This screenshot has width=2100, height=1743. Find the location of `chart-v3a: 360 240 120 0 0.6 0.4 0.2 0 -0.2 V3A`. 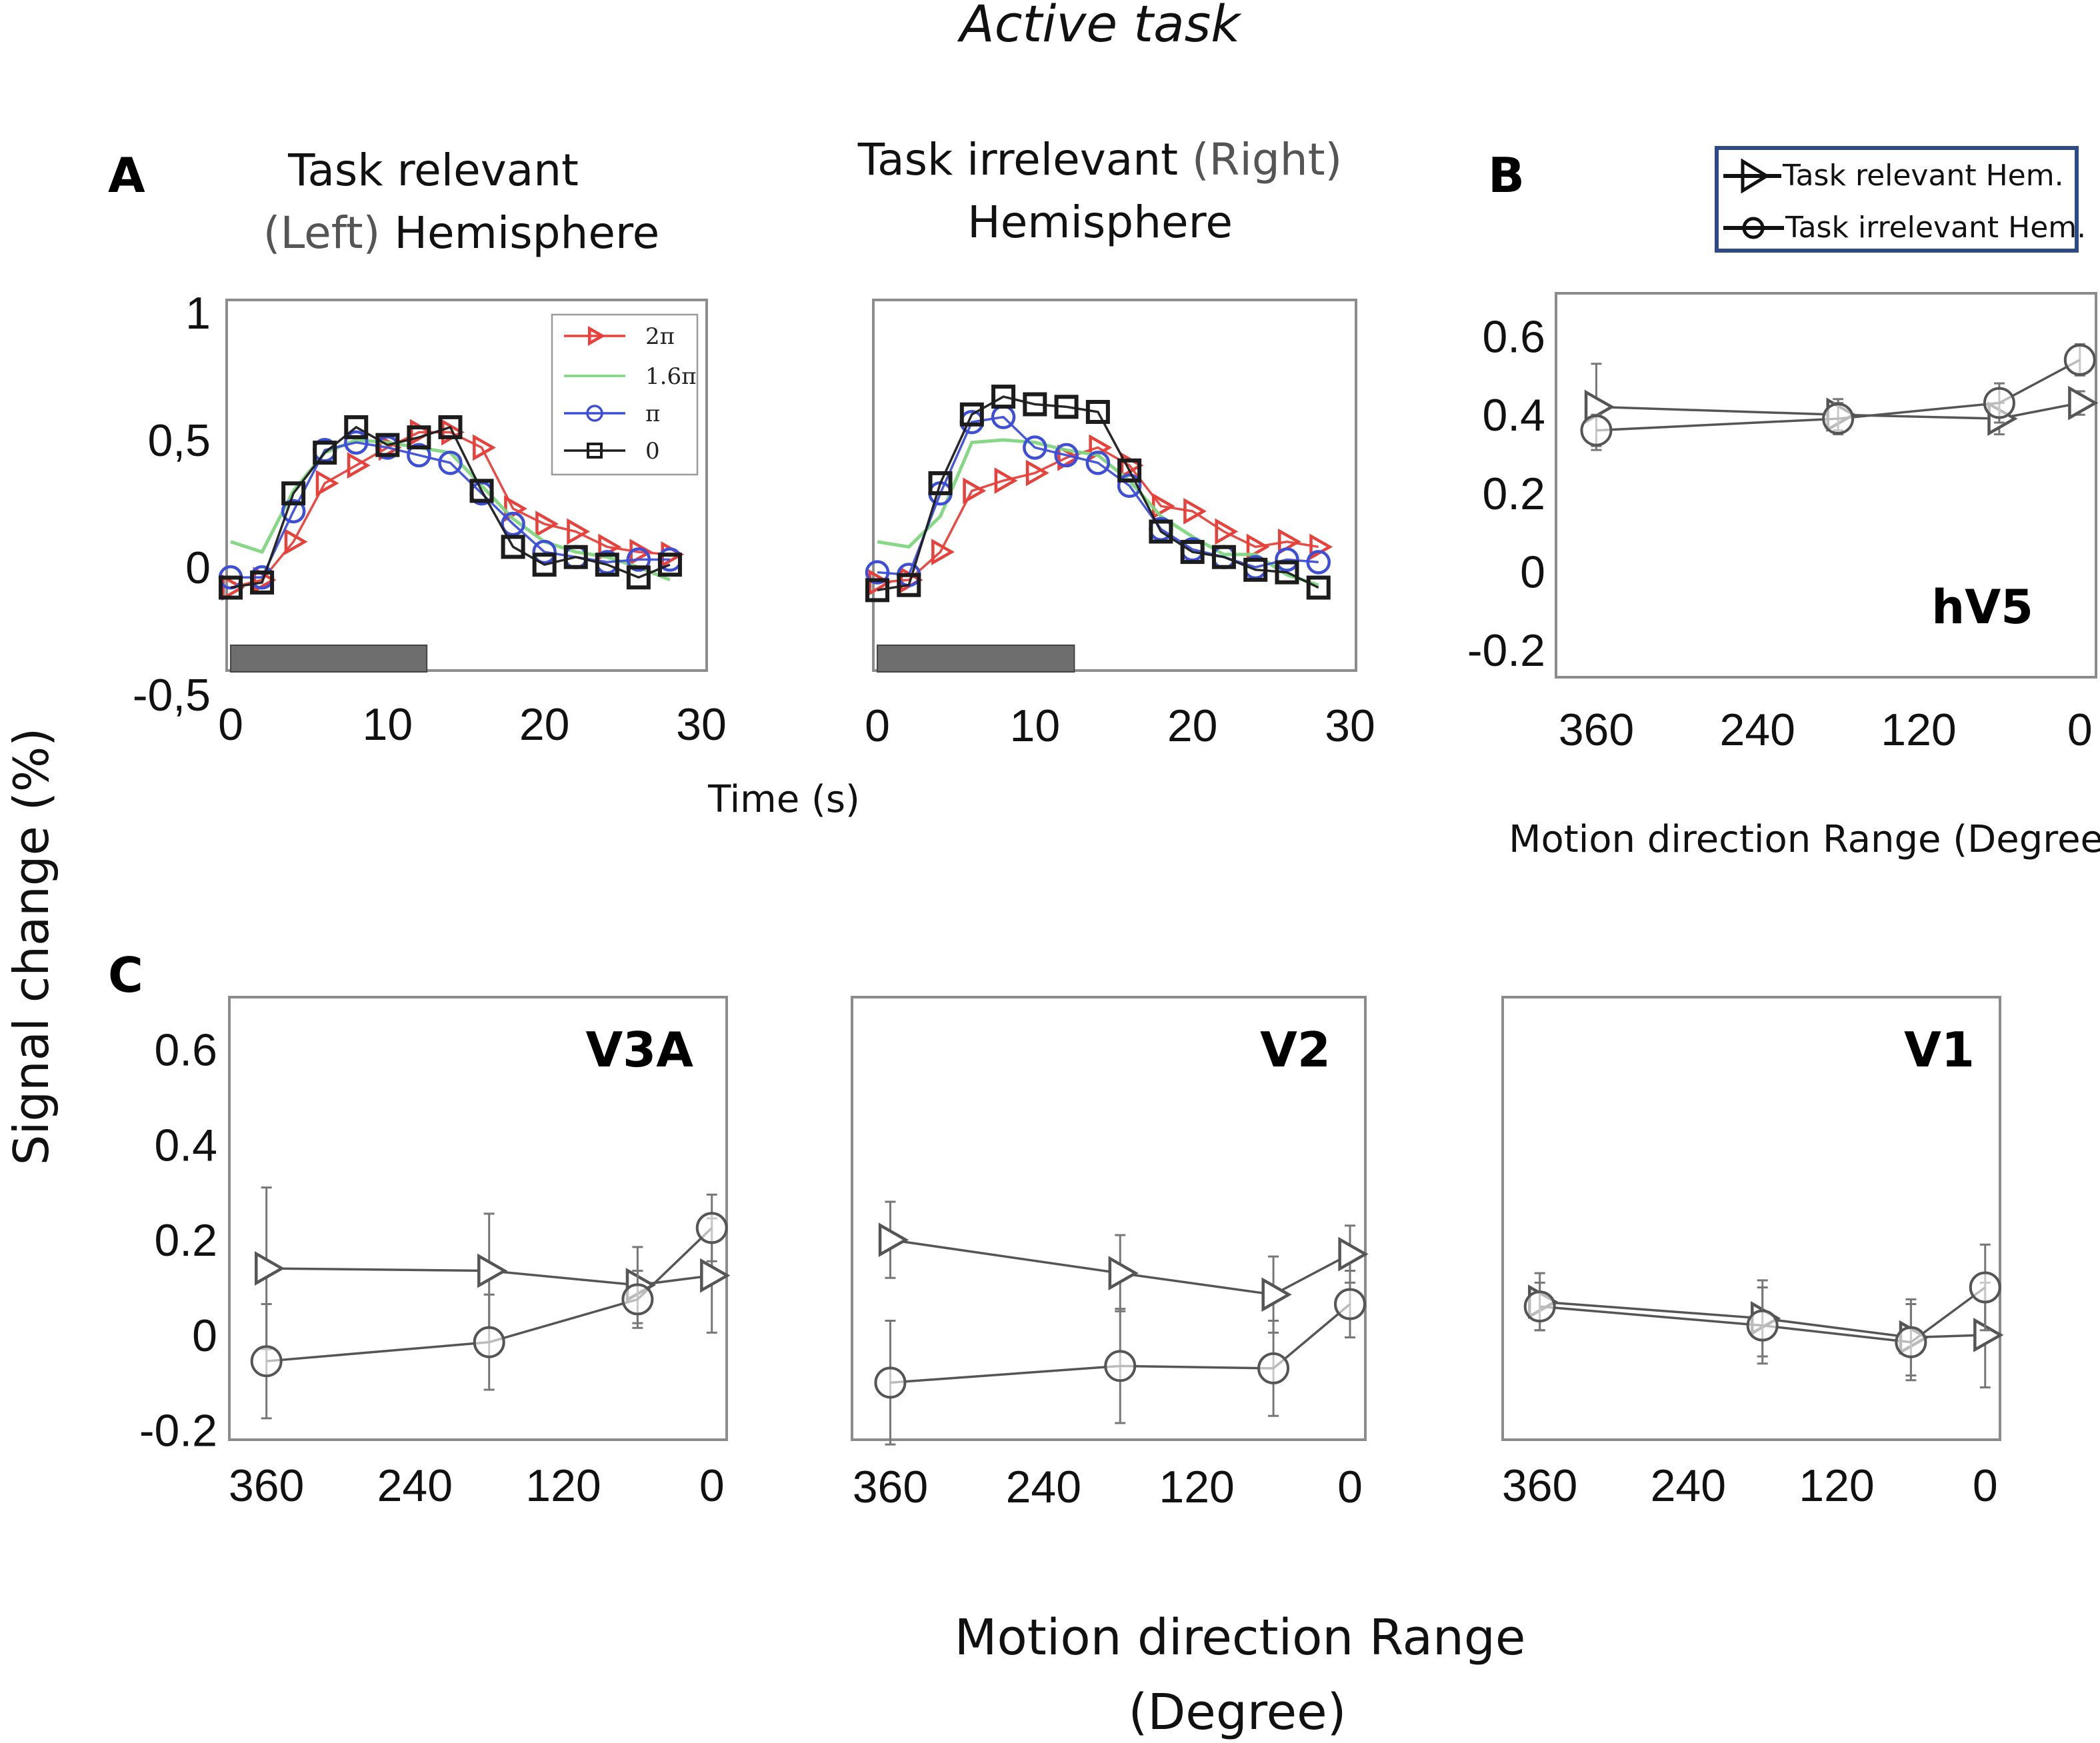

chart-v3a: 360 240 120 0 0.6 0.4 0.2 0 -0.2 V3A is located at coordinates (435, 1253).